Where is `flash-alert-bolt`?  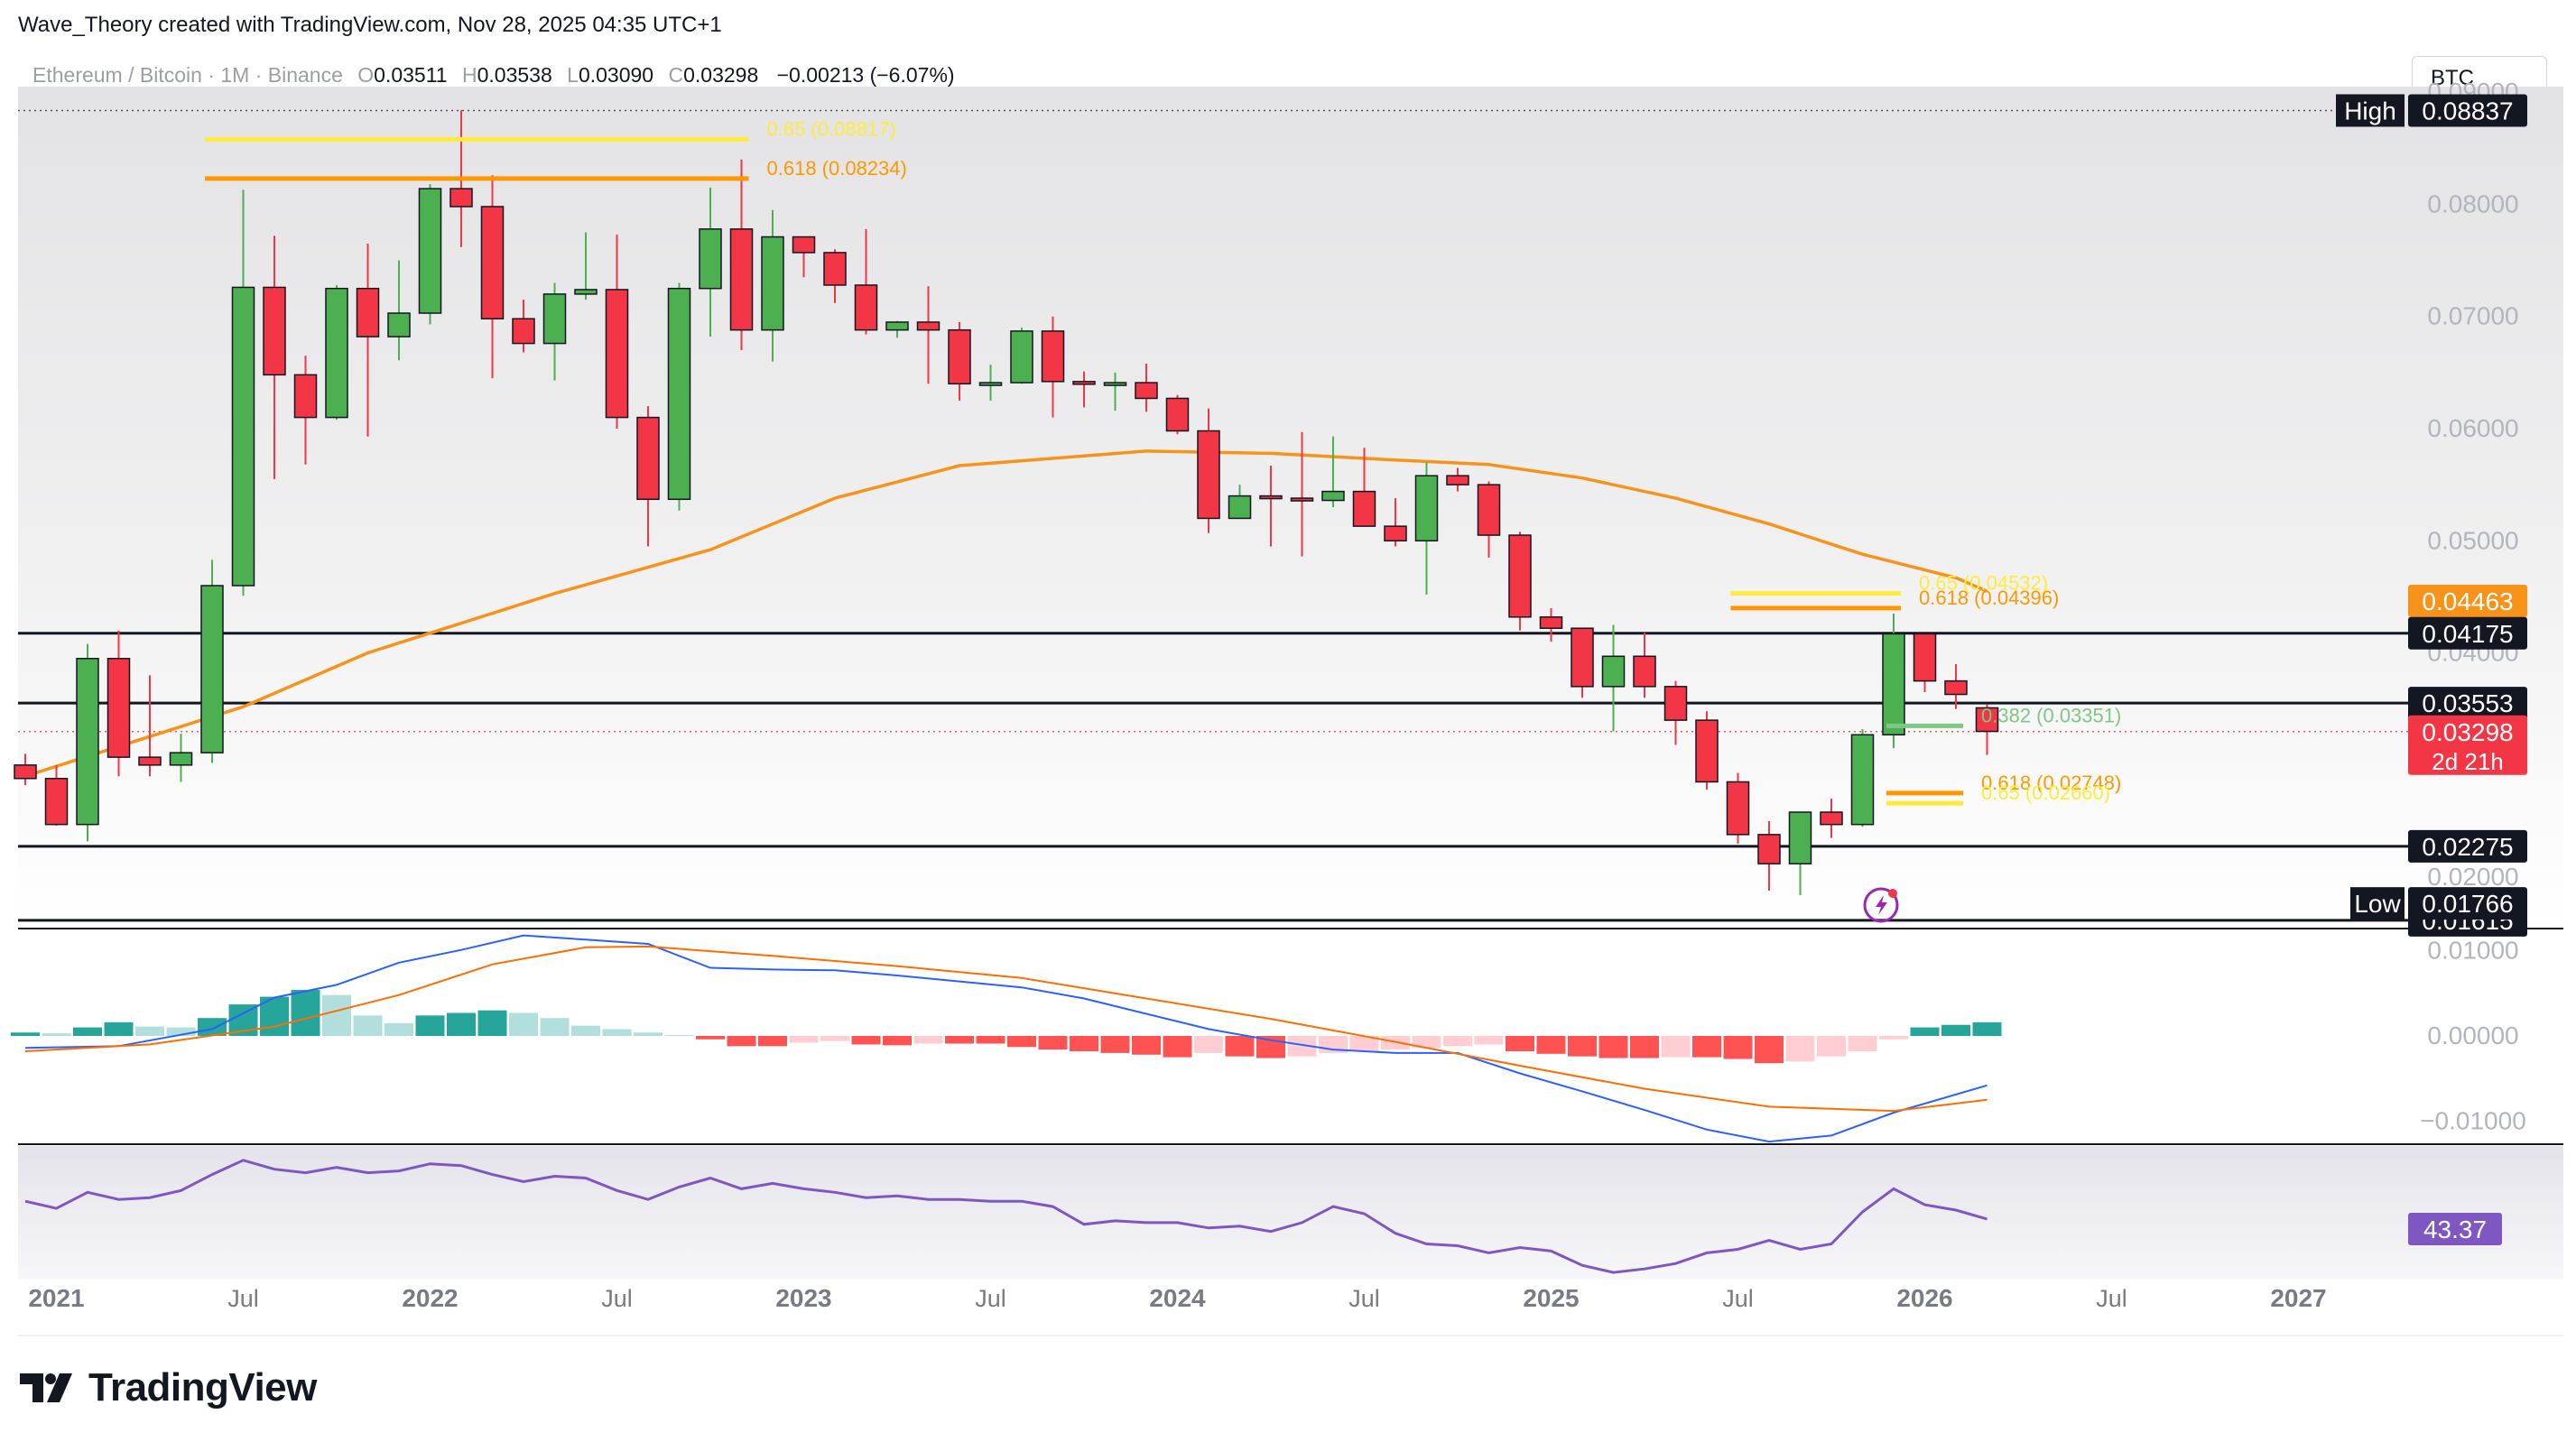 flash-alert-bolt is located at coordinates (1881, 905).